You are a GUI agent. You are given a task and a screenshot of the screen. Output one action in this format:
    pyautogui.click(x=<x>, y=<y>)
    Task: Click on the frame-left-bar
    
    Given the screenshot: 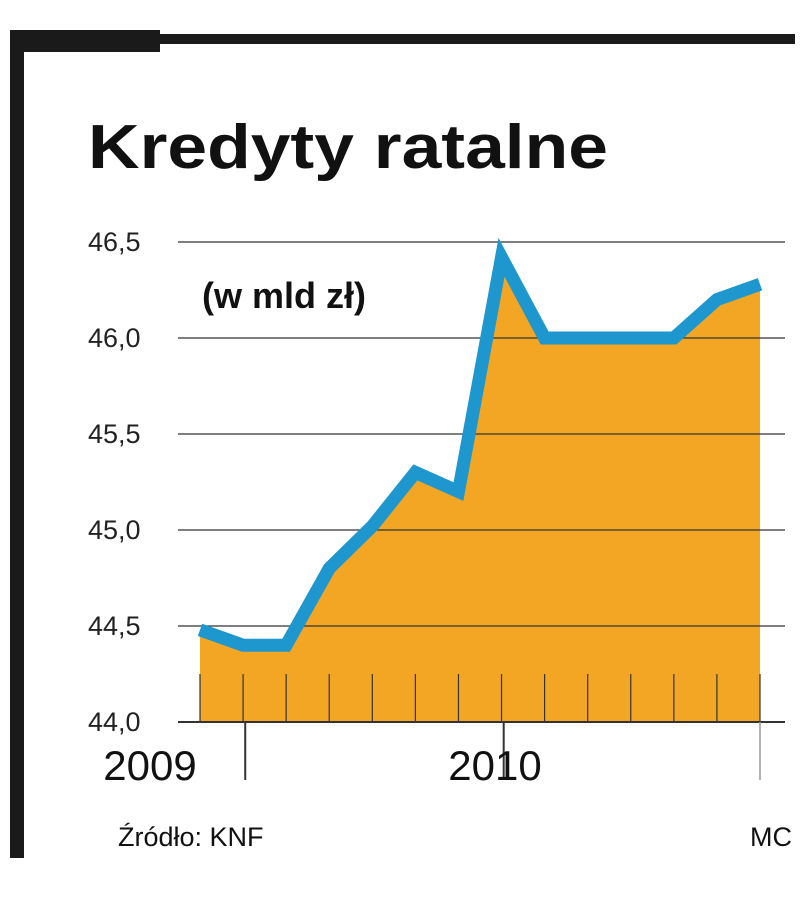 What is the action you would take?
    pyautogui.click(x=17, y=444)
    